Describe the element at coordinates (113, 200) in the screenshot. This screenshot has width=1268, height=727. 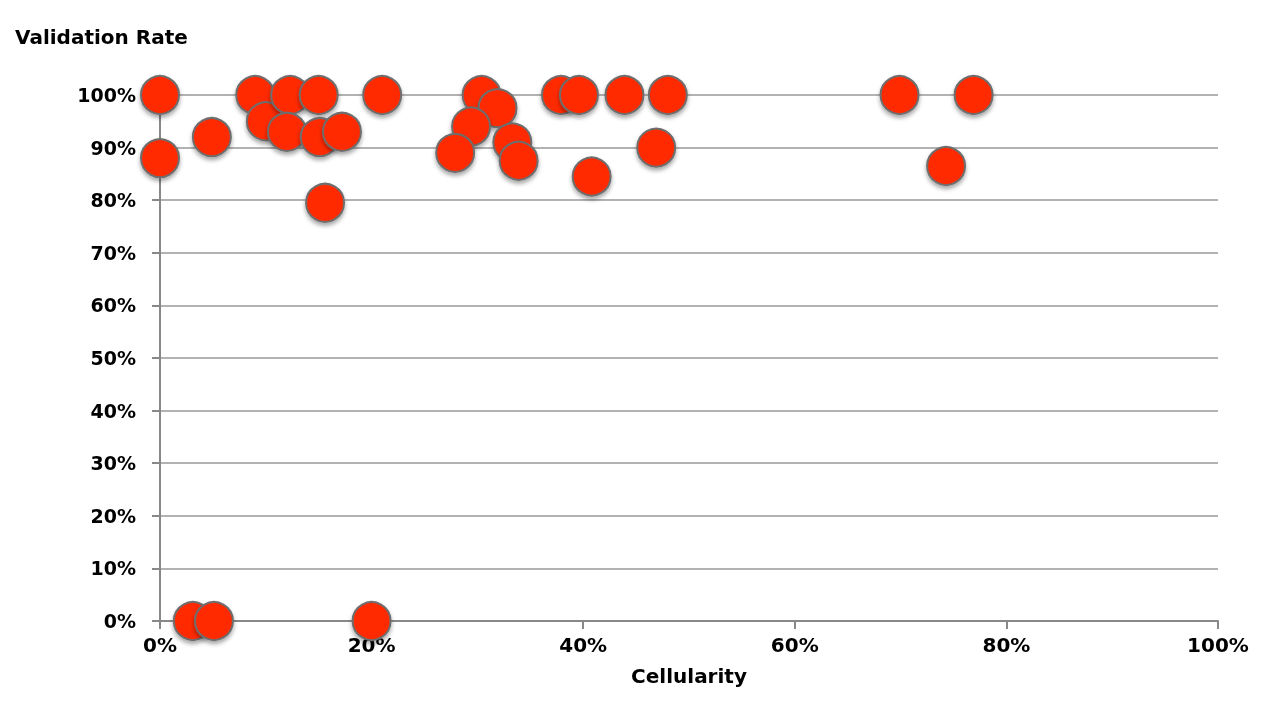
I see `y-tick-label: 80%` at that location.